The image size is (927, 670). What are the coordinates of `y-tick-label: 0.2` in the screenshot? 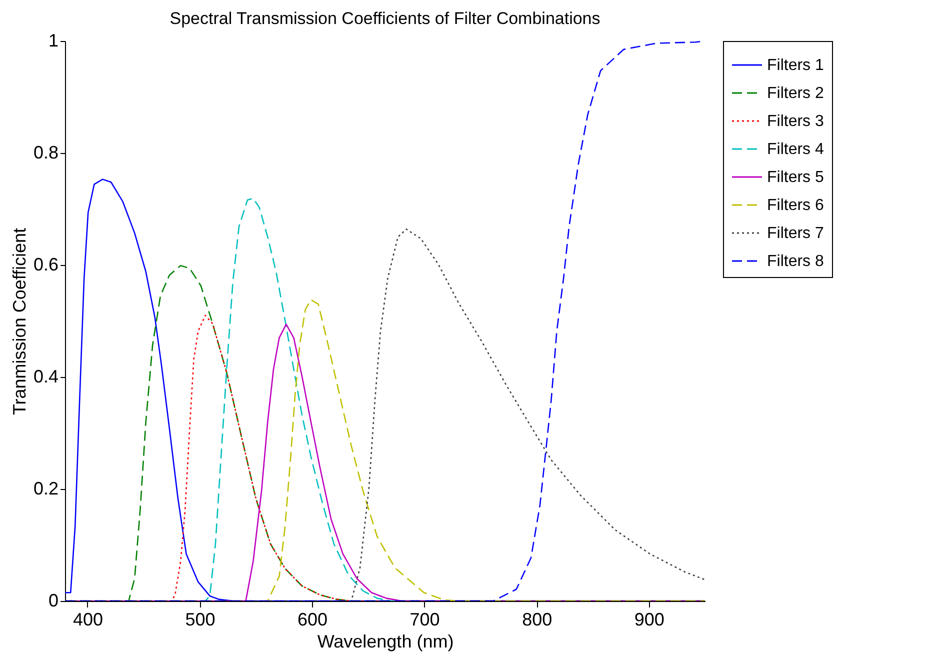 It's located at (45, 488).